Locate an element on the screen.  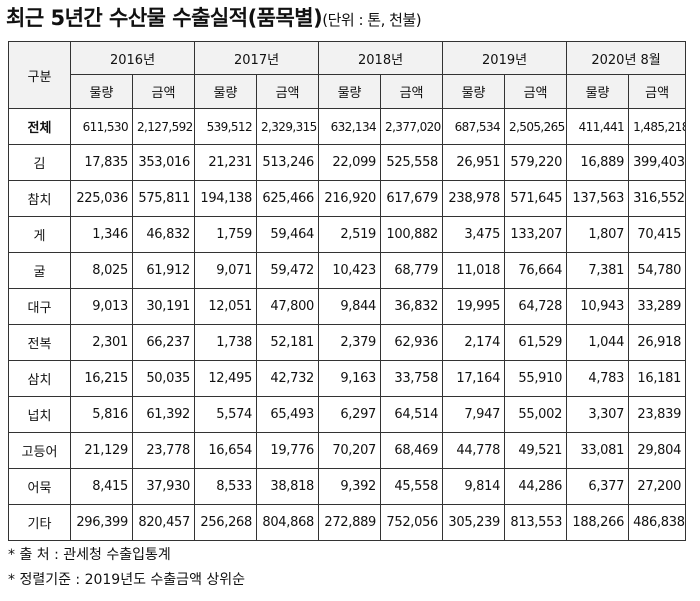
volume-cell: 44,778 is located at coordinates (474, 450).